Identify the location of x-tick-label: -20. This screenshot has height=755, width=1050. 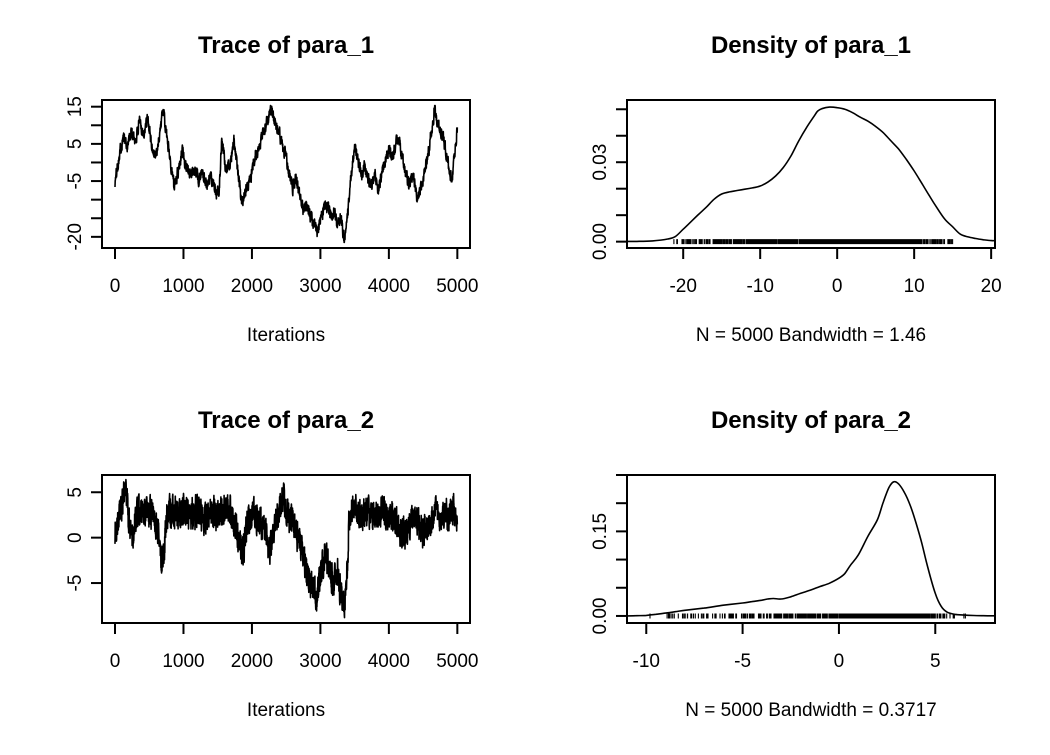
(682, 286).